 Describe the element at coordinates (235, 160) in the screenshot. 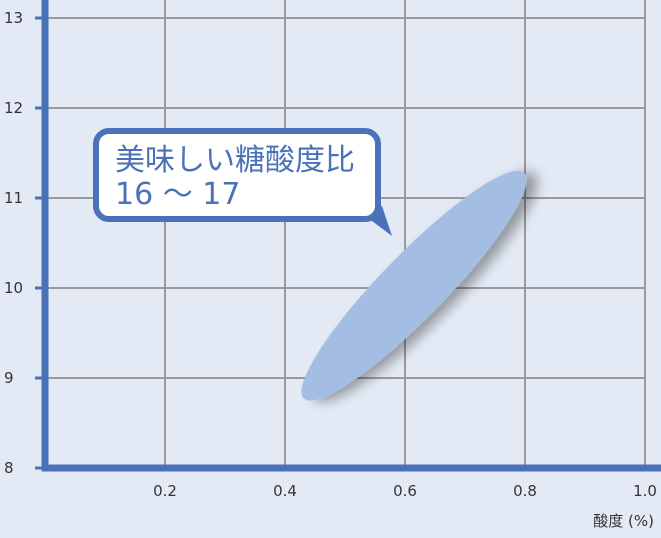

I see `callout-title: 美味しい糖酸度比` at that location.